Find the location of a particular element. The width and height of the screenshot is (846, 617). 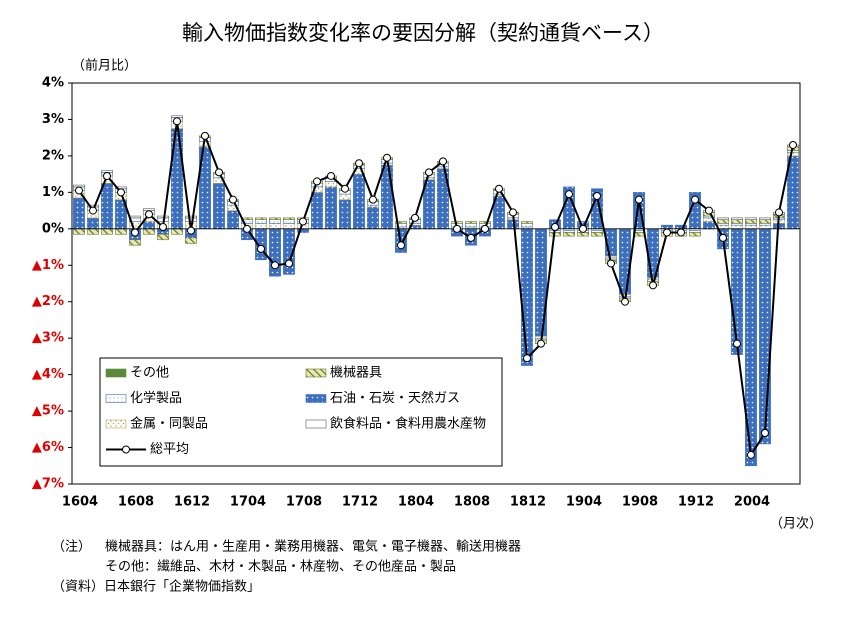

x-tick-label: 1812 is located at coordinates (528, 502).